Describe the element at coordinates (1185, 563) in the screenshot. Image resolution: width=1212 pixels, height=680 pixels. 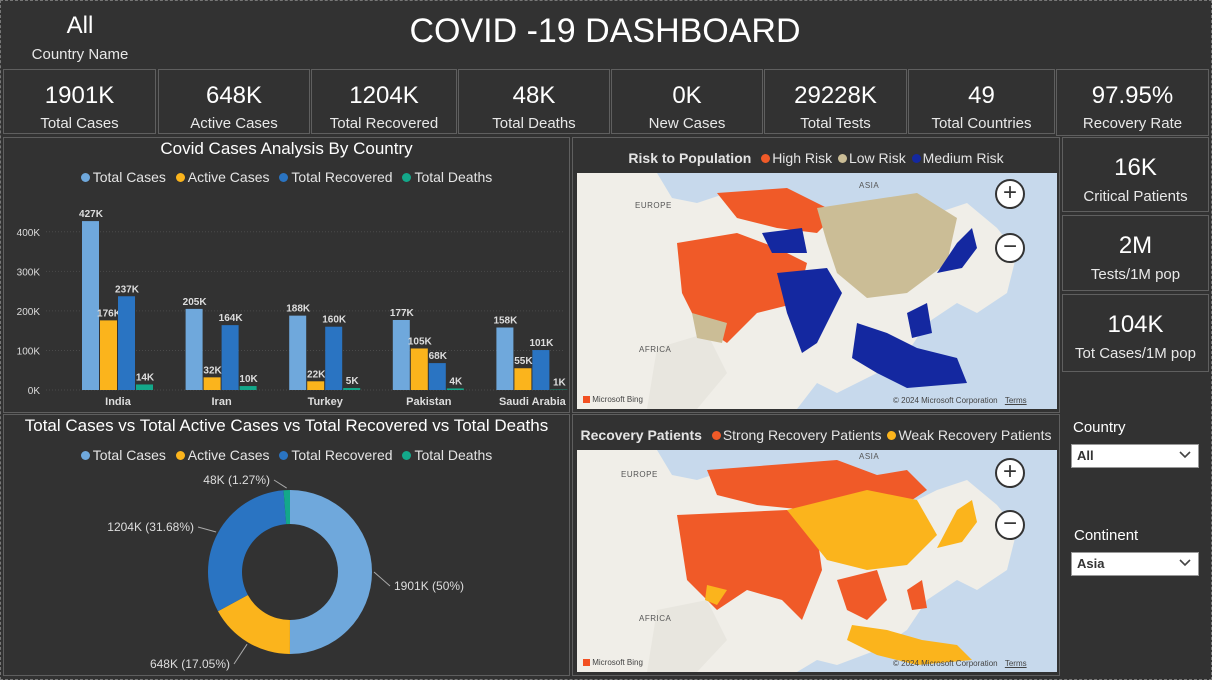
I see `chevron-down-icon` at that location.